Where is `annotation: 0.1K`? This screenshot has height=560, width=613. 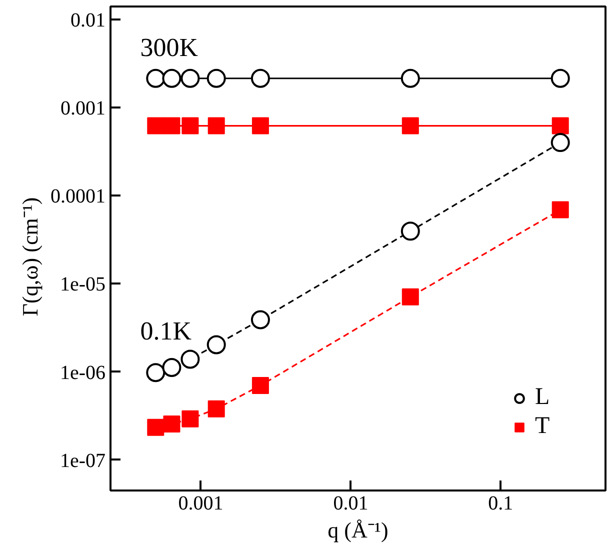
annotation: 0.1K is located at coordinates (166, 331).